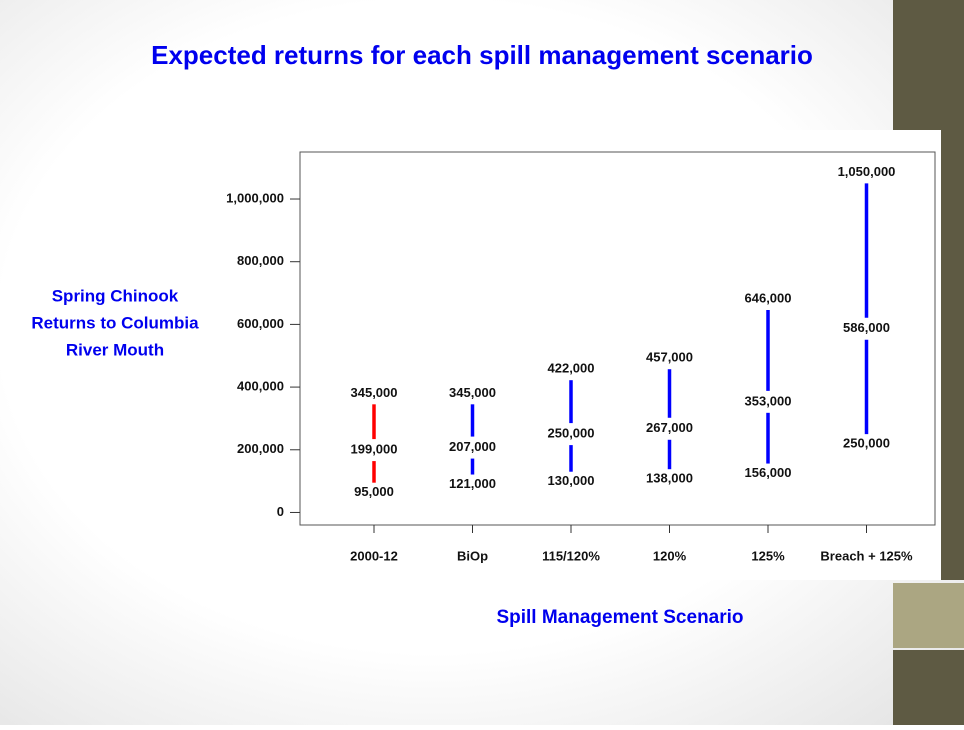  I want to click on value-label: 353,000, so click(768, 400).